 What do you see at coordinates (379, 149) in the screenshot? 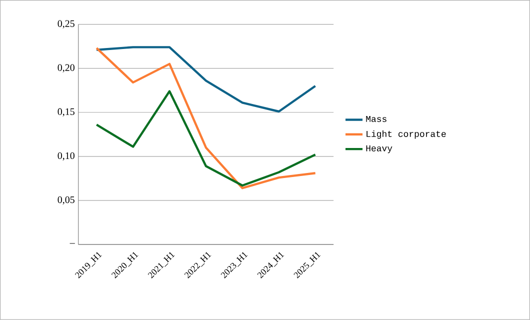
I see `legend-label: Heavy` at bounding box center [379, 149].